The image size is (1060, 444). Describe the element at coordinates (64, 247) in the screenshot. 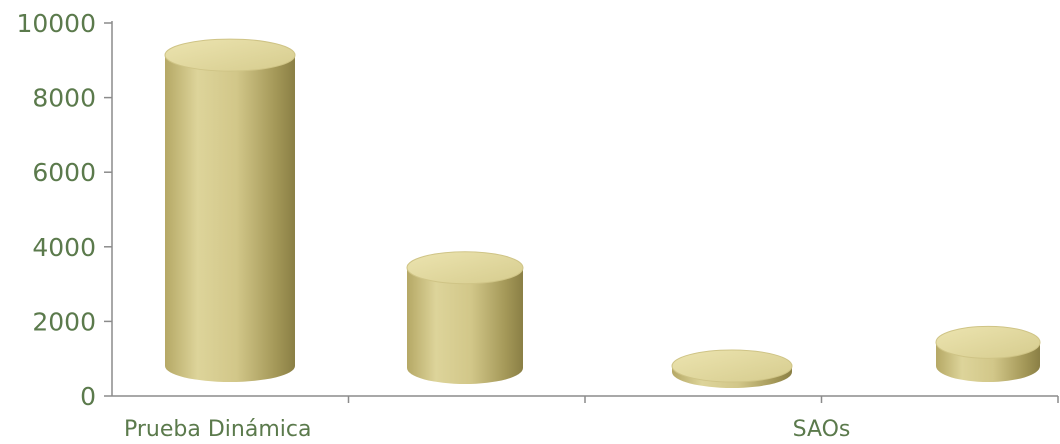

I see `y-tick-label: 4000` at that location.